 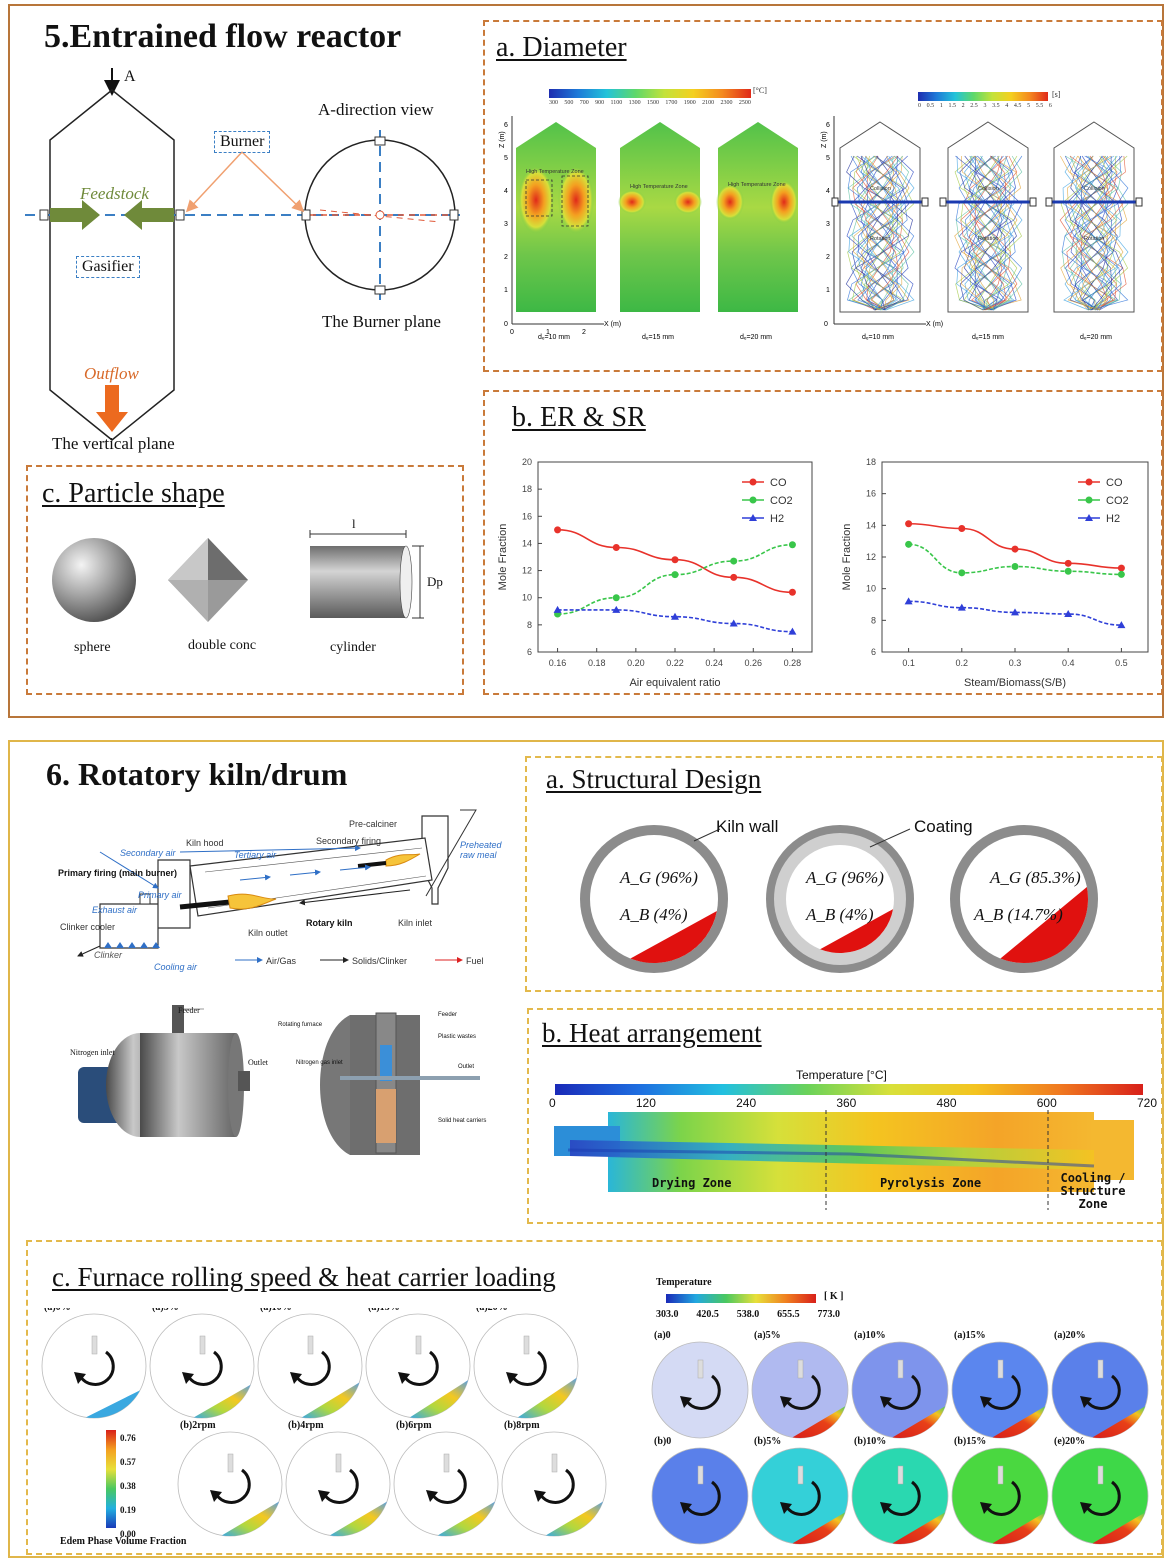 What do you see at coordinates (475, 961) in the screenshot?
I see `legend-fuel: Fuel` at bounding box center [475, 961].